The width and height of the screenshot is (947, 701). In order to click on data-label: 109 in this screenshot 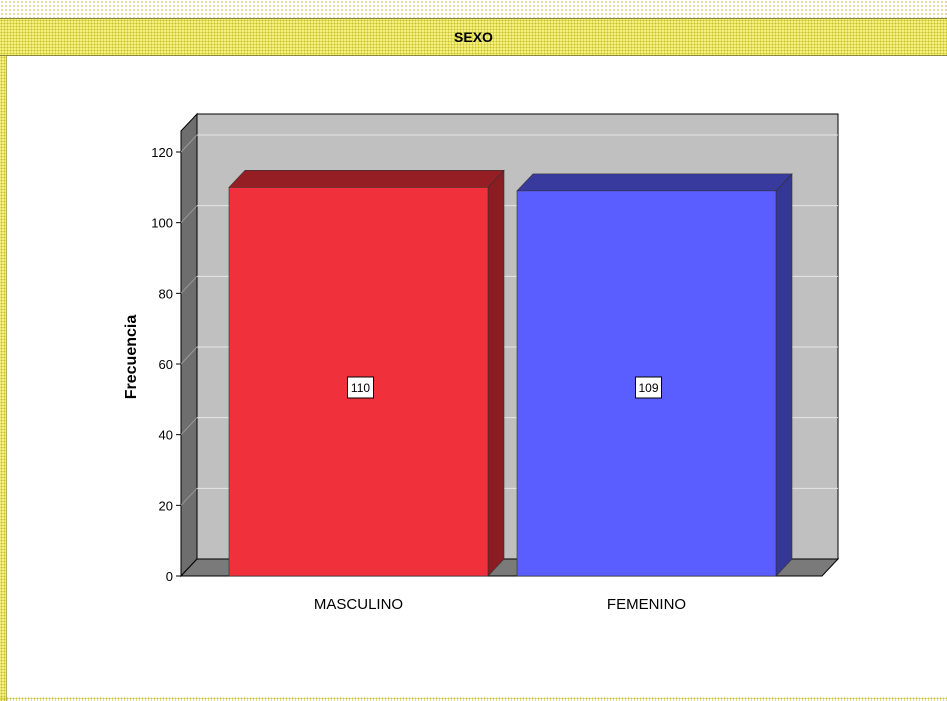, I will do `click(648, 388)`.